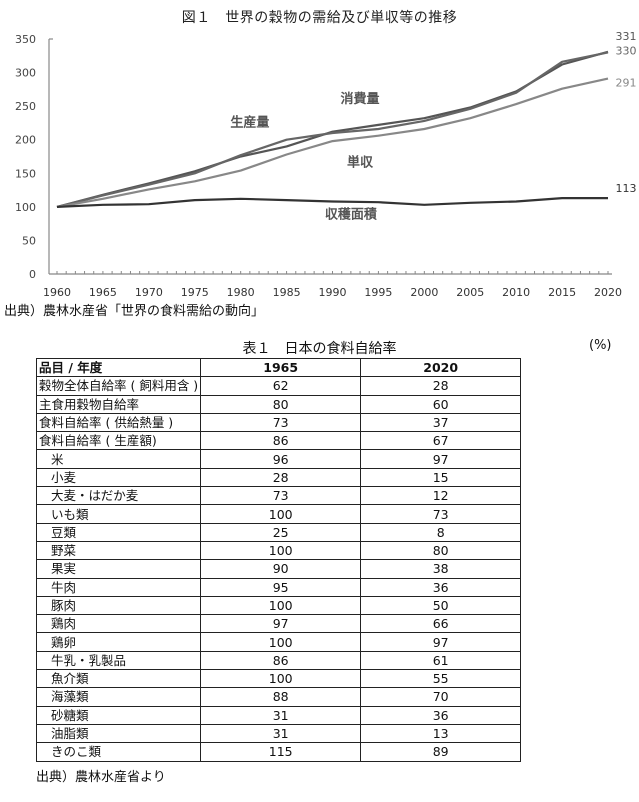 The height and width of the screenshot is (802, 639). I want to click on table-row: 鶏卵 100 97, so click(278, 642).